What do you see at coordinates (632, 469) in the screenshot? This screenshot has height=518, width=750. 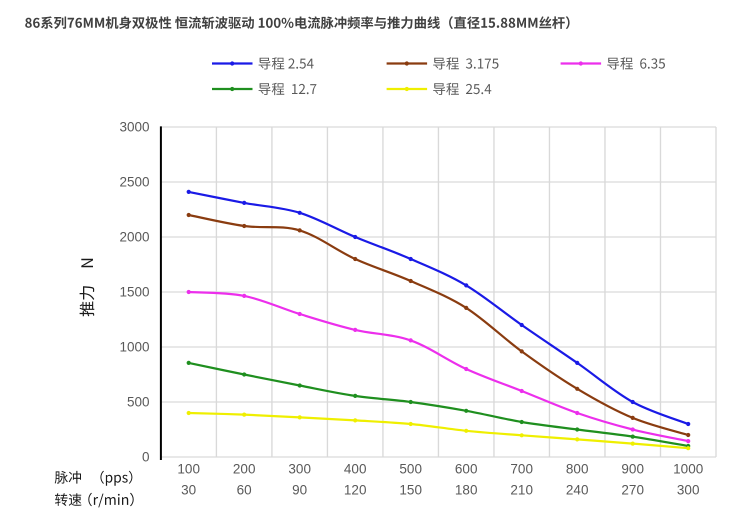 I see `svg-text: 900` at bounding box center [632, 469].